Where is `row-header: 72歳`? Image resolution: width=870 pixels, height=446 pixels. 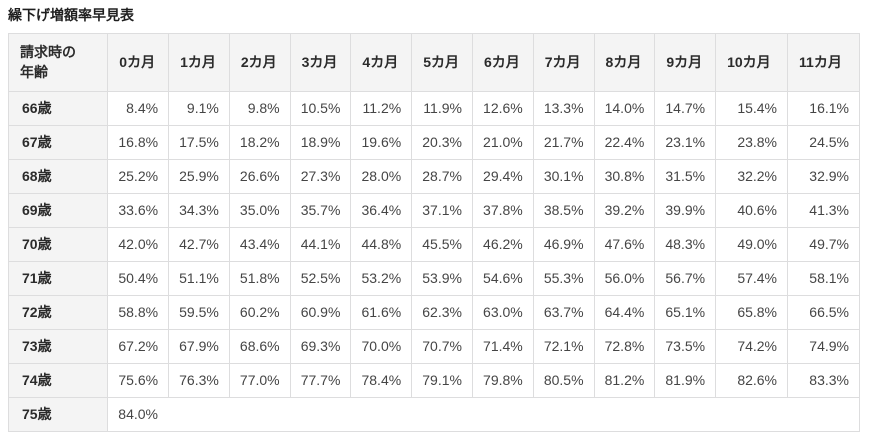
row-header: 72歳 is located at coordinates (58, 312).